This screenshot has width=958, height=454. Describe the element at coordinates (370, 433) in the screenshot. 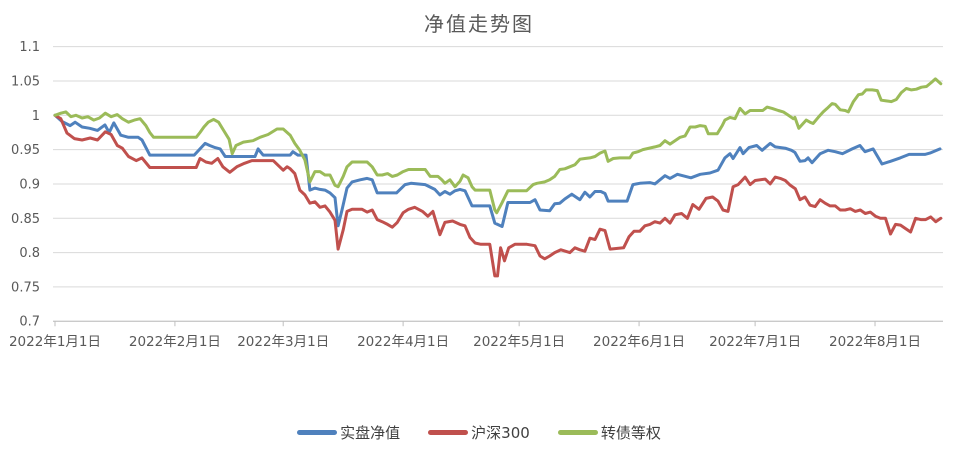

I see `legend-label: 实盘净值` at that location.